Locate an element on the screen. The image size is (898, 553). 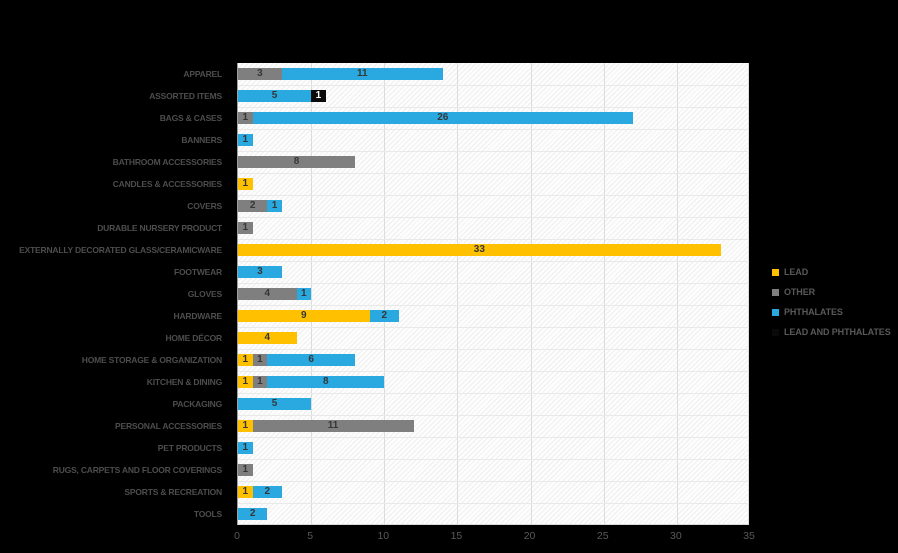
x-tick-label: 25 is located at coordinates (602, 536).